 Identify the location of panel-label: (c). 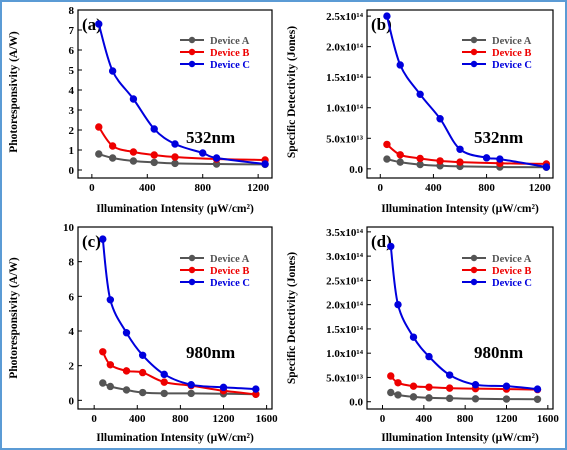
(91, 241).